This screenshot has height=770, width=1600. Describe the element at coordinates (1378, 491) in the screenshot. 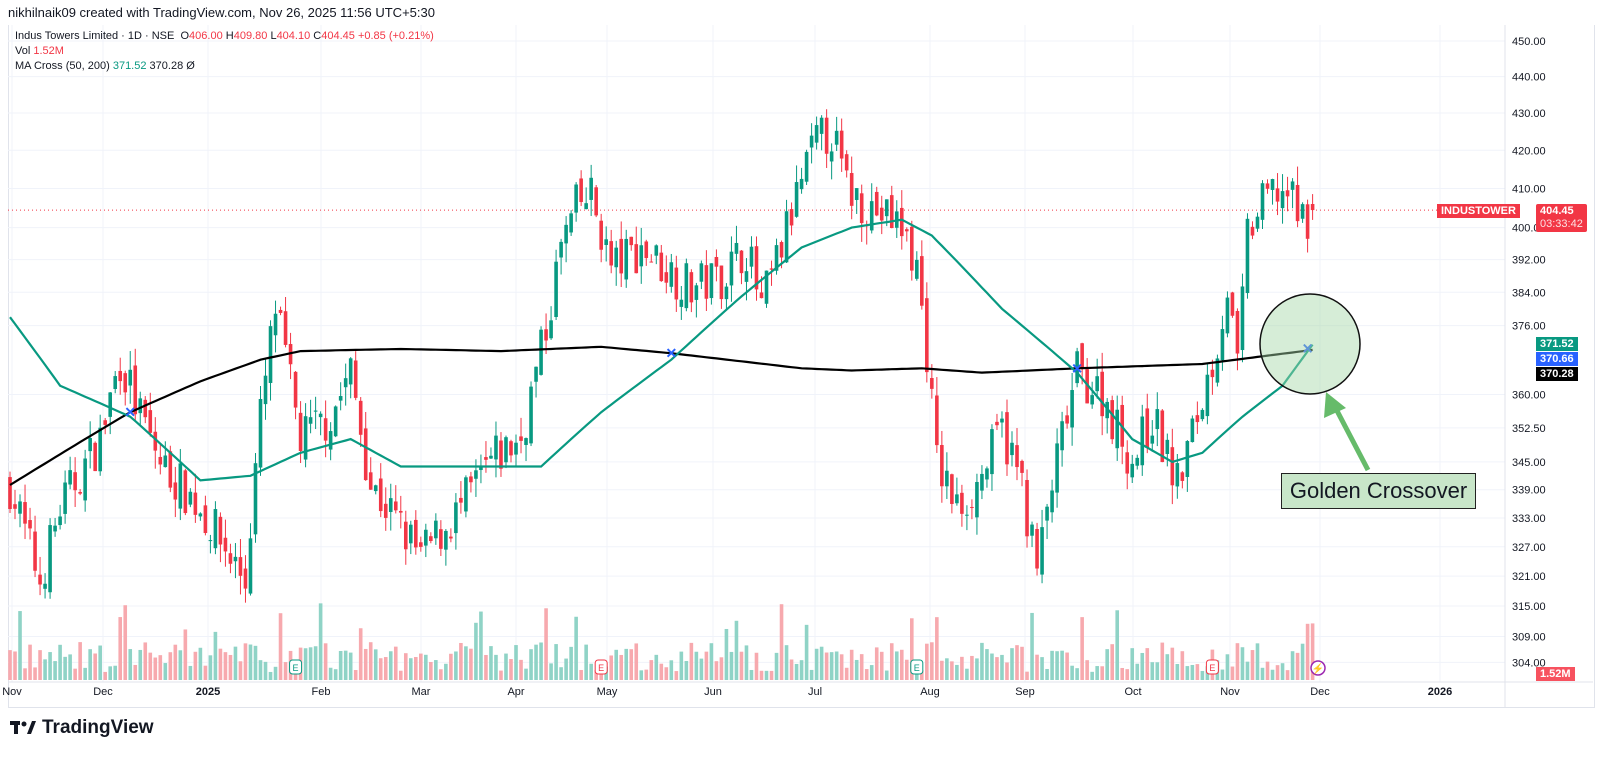

I see `golden-crossover-label: Golden Crossover` at that location.